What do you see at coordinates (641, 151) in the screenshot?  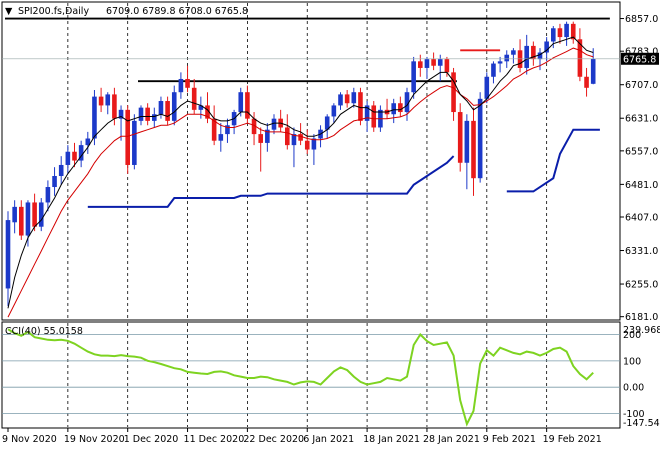 I see `price-tick-label: 6557.0` at bounding box center [641, 151].